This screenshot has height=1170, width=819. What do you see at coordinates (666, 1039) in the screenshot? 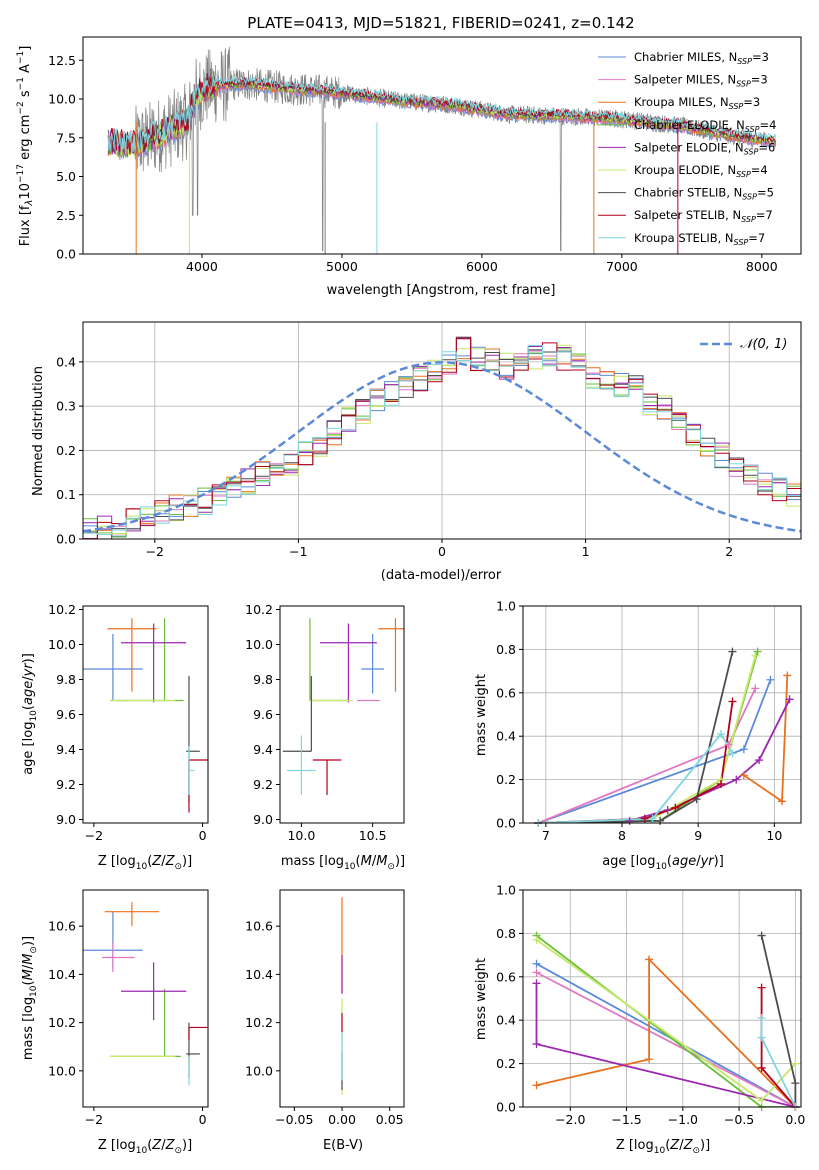
I see `weight-line-salpeter_miles` at bounding box center [666, 1039].